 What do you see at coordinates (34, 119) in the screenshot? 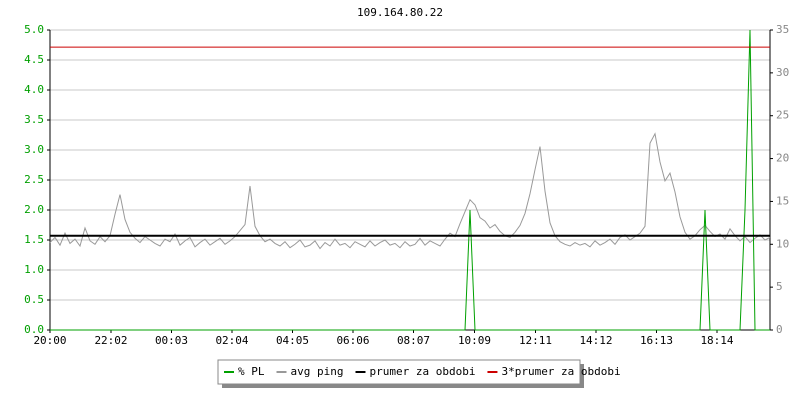
I see `y-tick-label: 3.5` at bounding box center [34, 119].